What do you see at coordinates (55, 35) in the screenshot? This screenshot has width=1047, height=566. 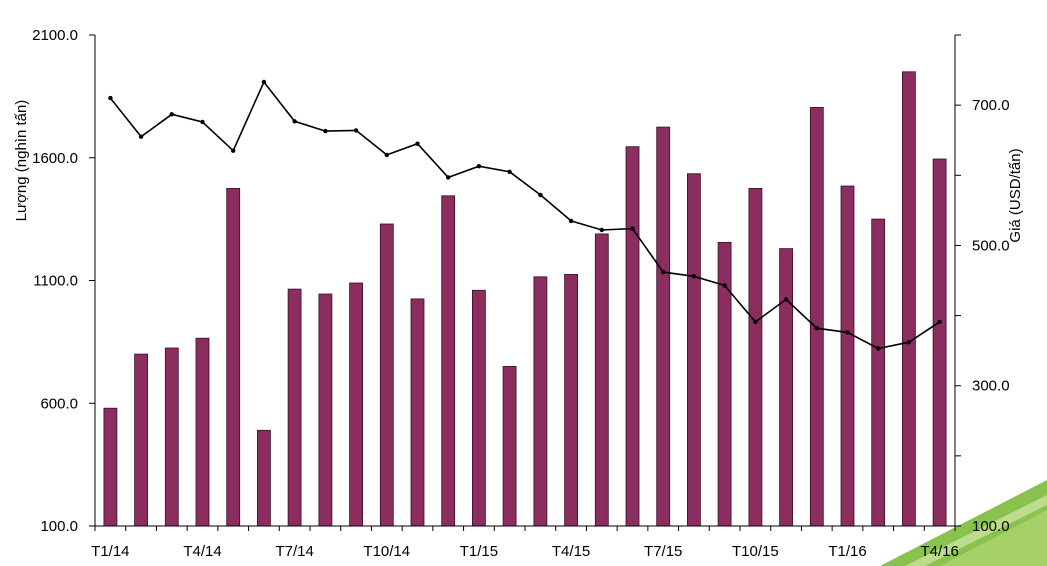 I see `y-left-tick-label: 2100.0` at bounding box center [55, 35].